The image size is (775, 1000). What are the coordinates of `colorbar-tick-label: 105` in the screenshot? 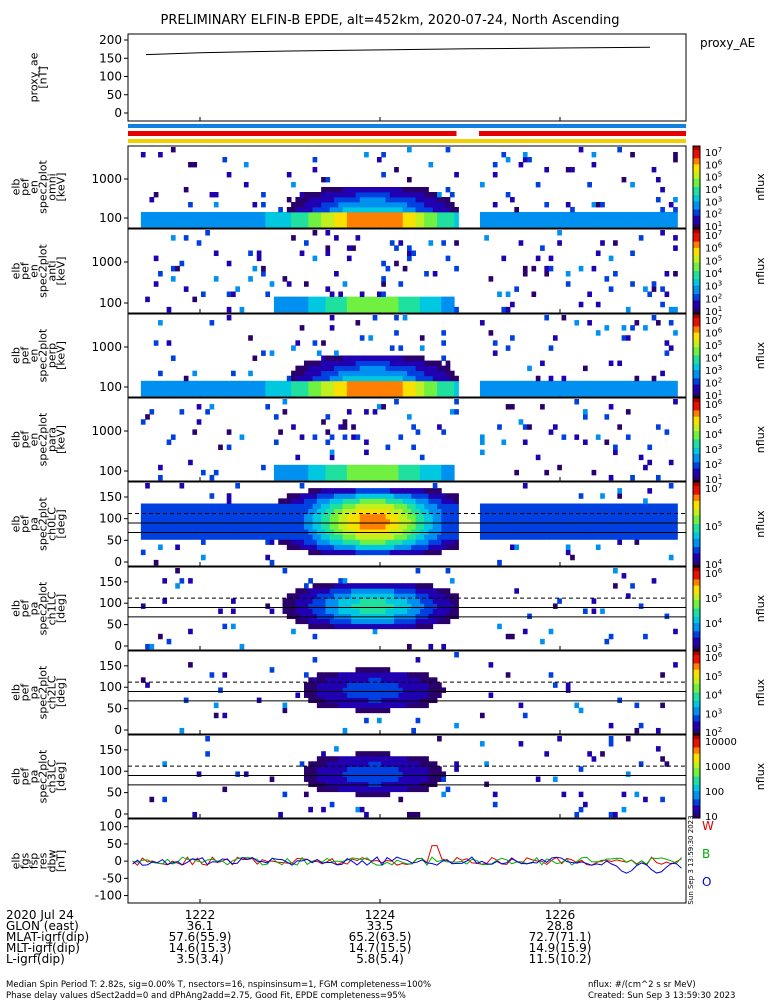 It's located at (713, 419).